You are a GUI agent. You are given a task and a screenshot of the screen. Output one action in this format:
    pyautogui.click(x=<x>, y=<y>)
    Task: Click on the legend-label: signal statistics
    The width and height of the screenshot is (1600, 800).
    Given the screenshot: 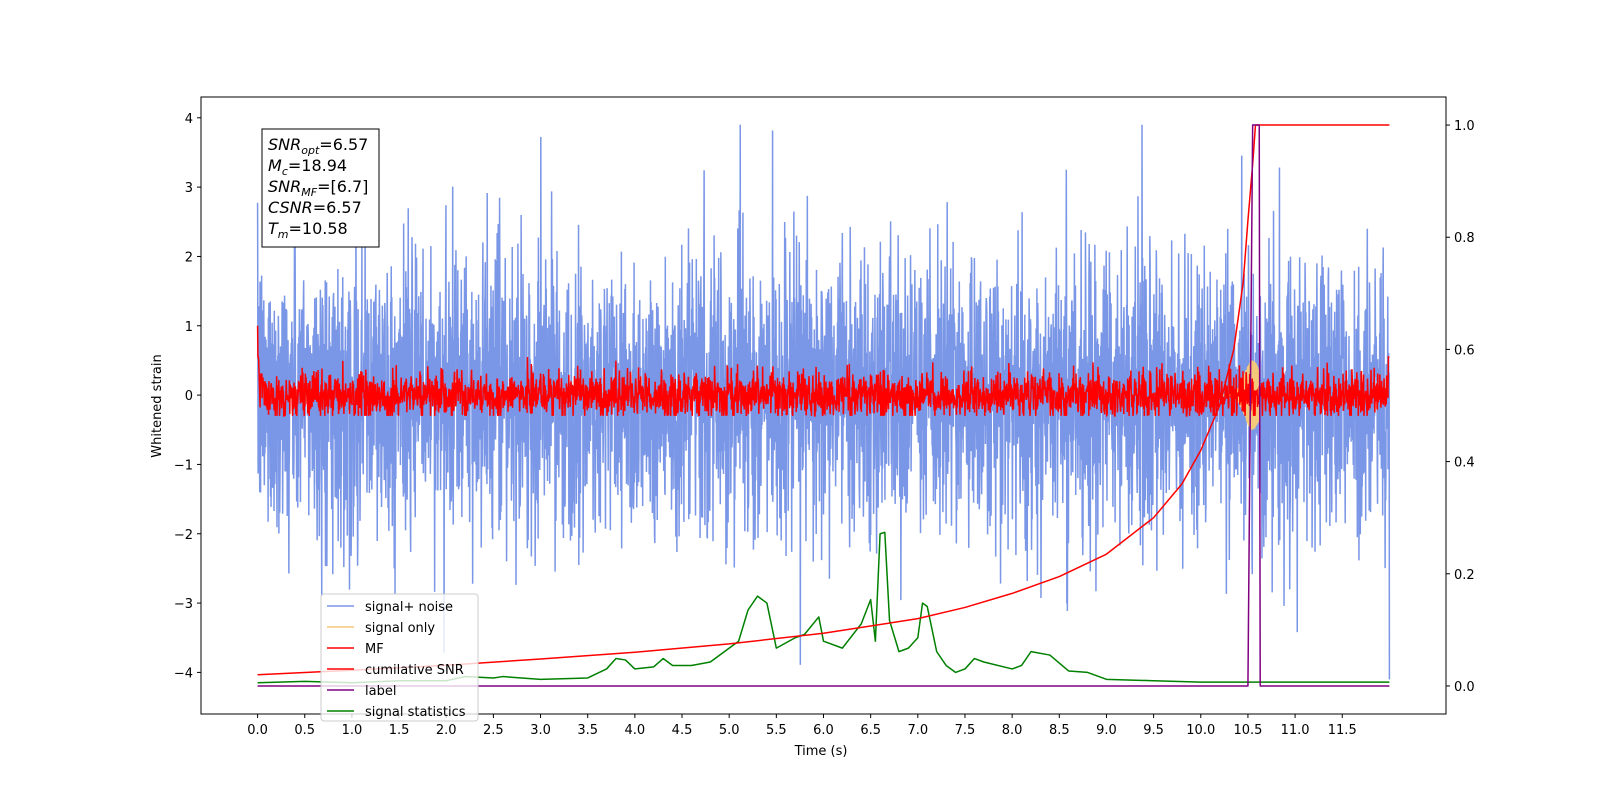 What is the action you would take?
    pyautogui.click(x=415, y=712)
    